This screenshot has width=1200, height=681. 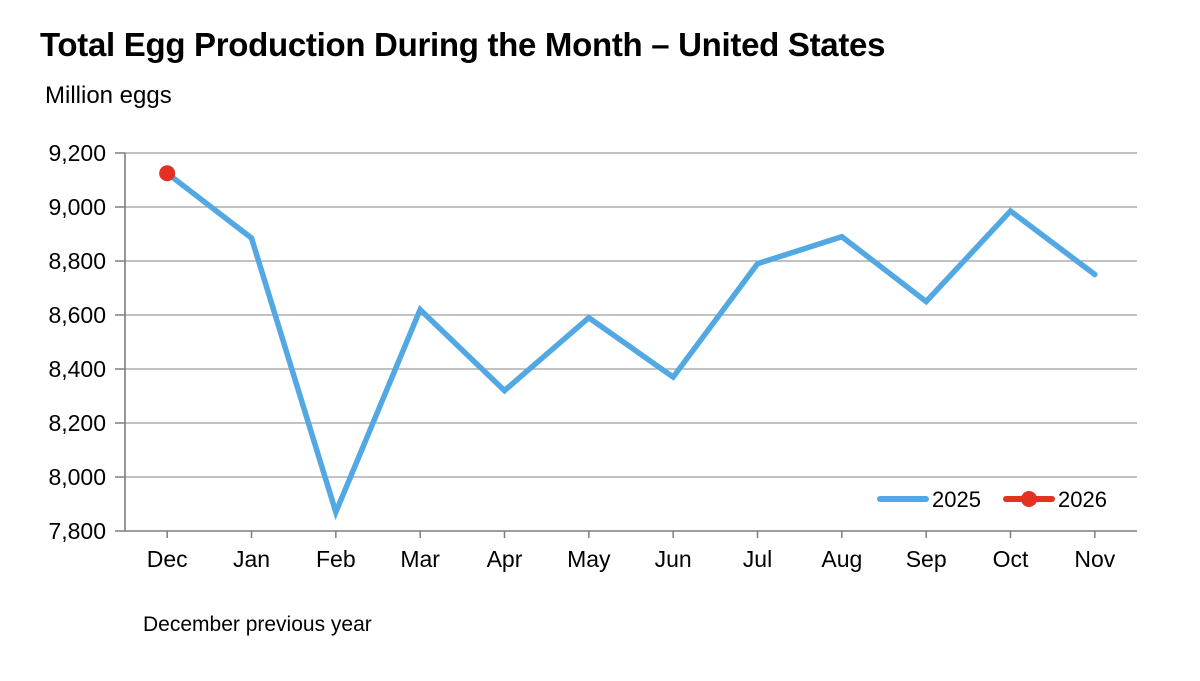 What do you see at coordinates (167, 173) in the screenshot?
I see `series-2026-point` at bounding box center [167, 173].